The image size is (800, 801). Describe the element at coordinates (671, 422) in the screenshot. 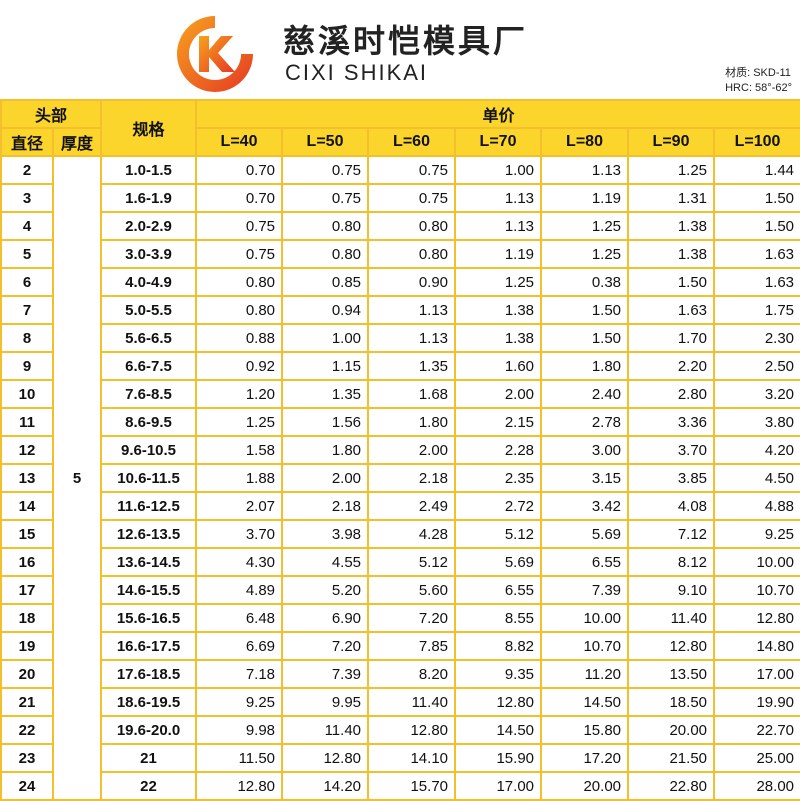

I see `cell-price: 3.36` at that location.